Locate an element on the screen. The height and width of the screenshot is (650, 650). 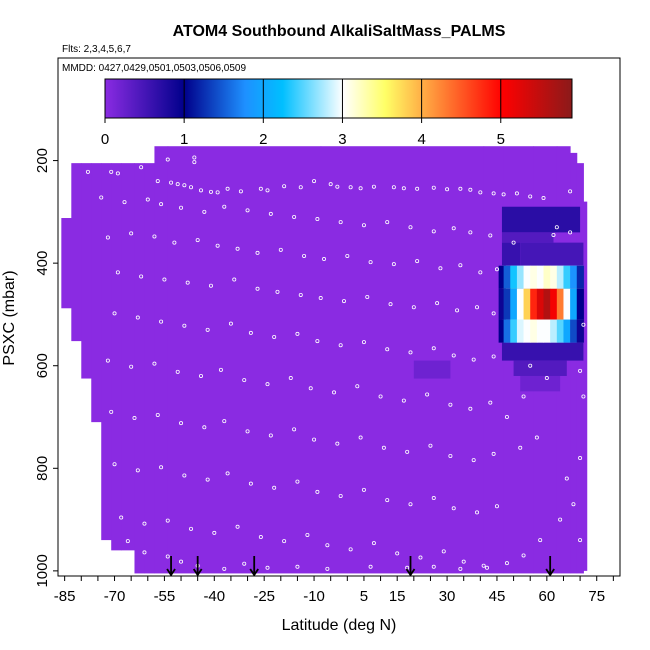
chart-title: ATOM4 Southbound AlkaliSaltMass_PALMS is located at coordinates (339, 31).